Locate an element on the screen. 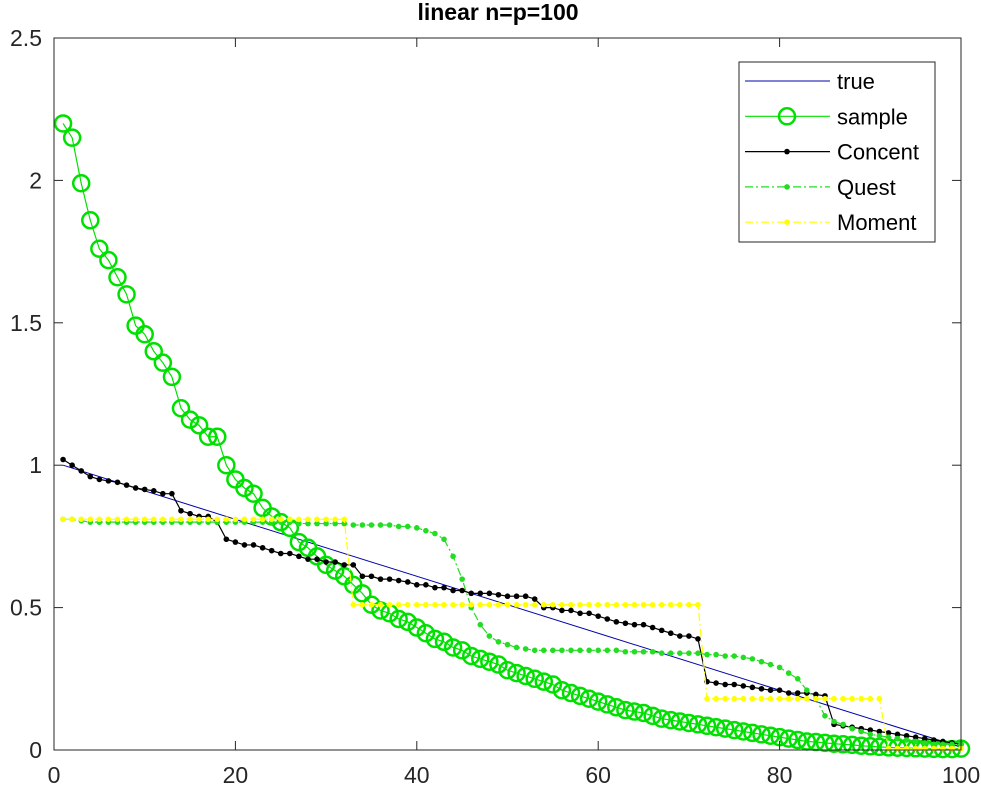 This screenshot has width=981, height=792. chart-title: linear n=p=100 is located at coordinates (497, 12).